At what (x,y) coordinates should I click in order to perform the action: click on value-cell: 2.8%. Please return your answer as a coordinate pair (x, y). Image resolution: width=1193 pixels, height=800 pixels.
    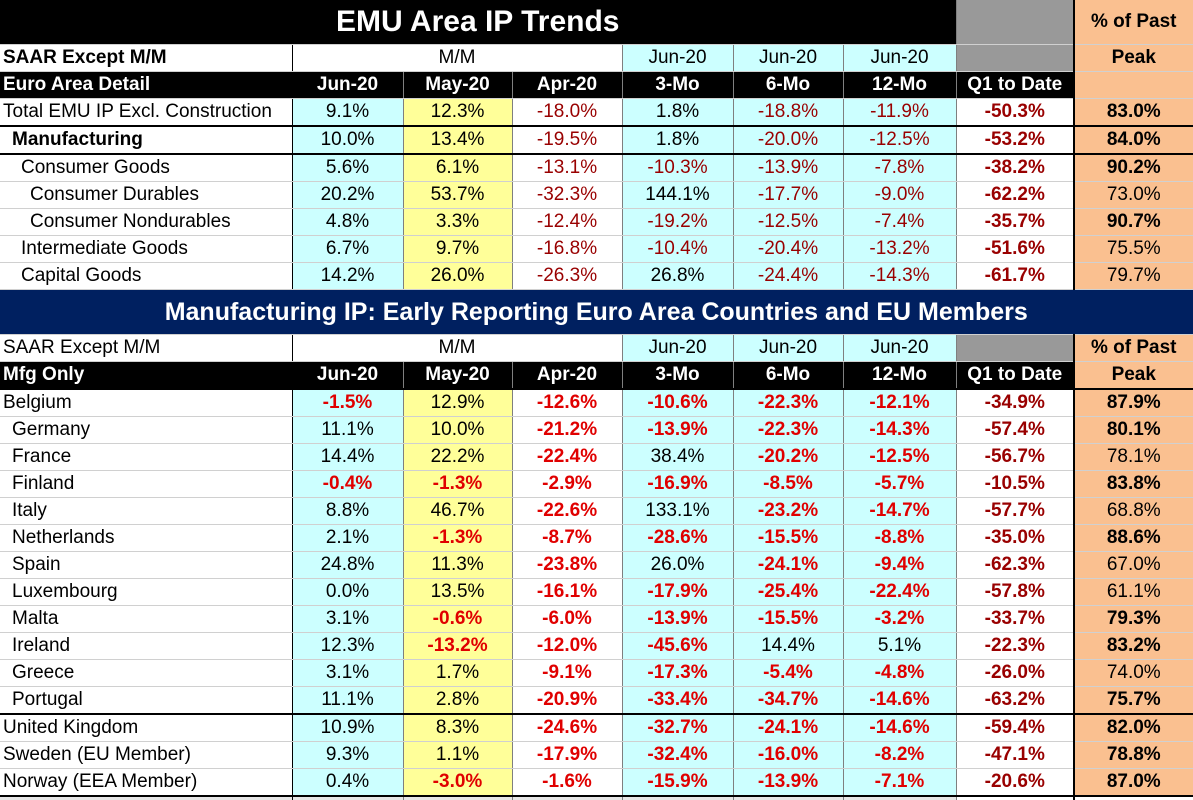
    Looking at the image, I should click on (458, 700).